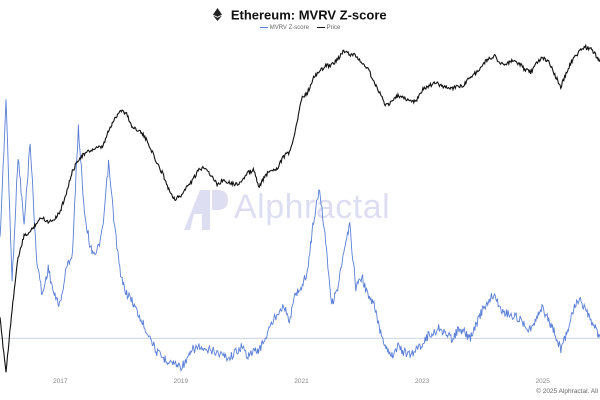 The width and height of the screenshot is (600, 400). I want to click on legend-item-zscore: MVRV Z-score, so click(284, 28).